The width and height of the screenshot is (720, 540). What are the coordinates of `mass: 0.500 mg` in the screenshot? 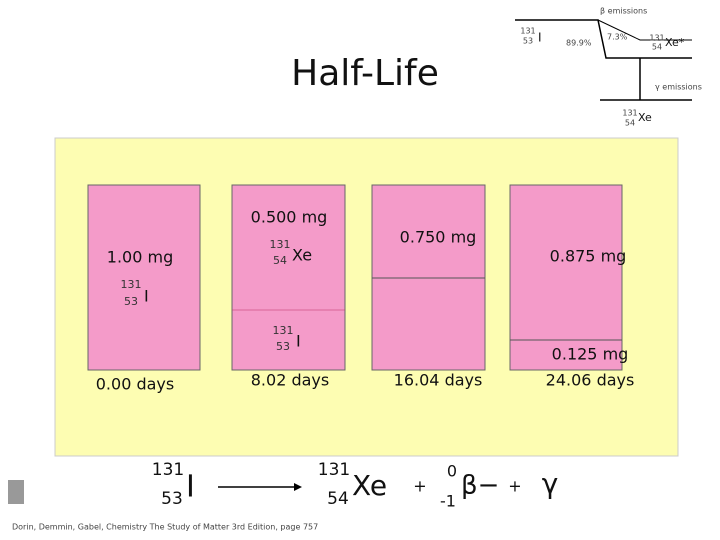 It's located at (289, 217).